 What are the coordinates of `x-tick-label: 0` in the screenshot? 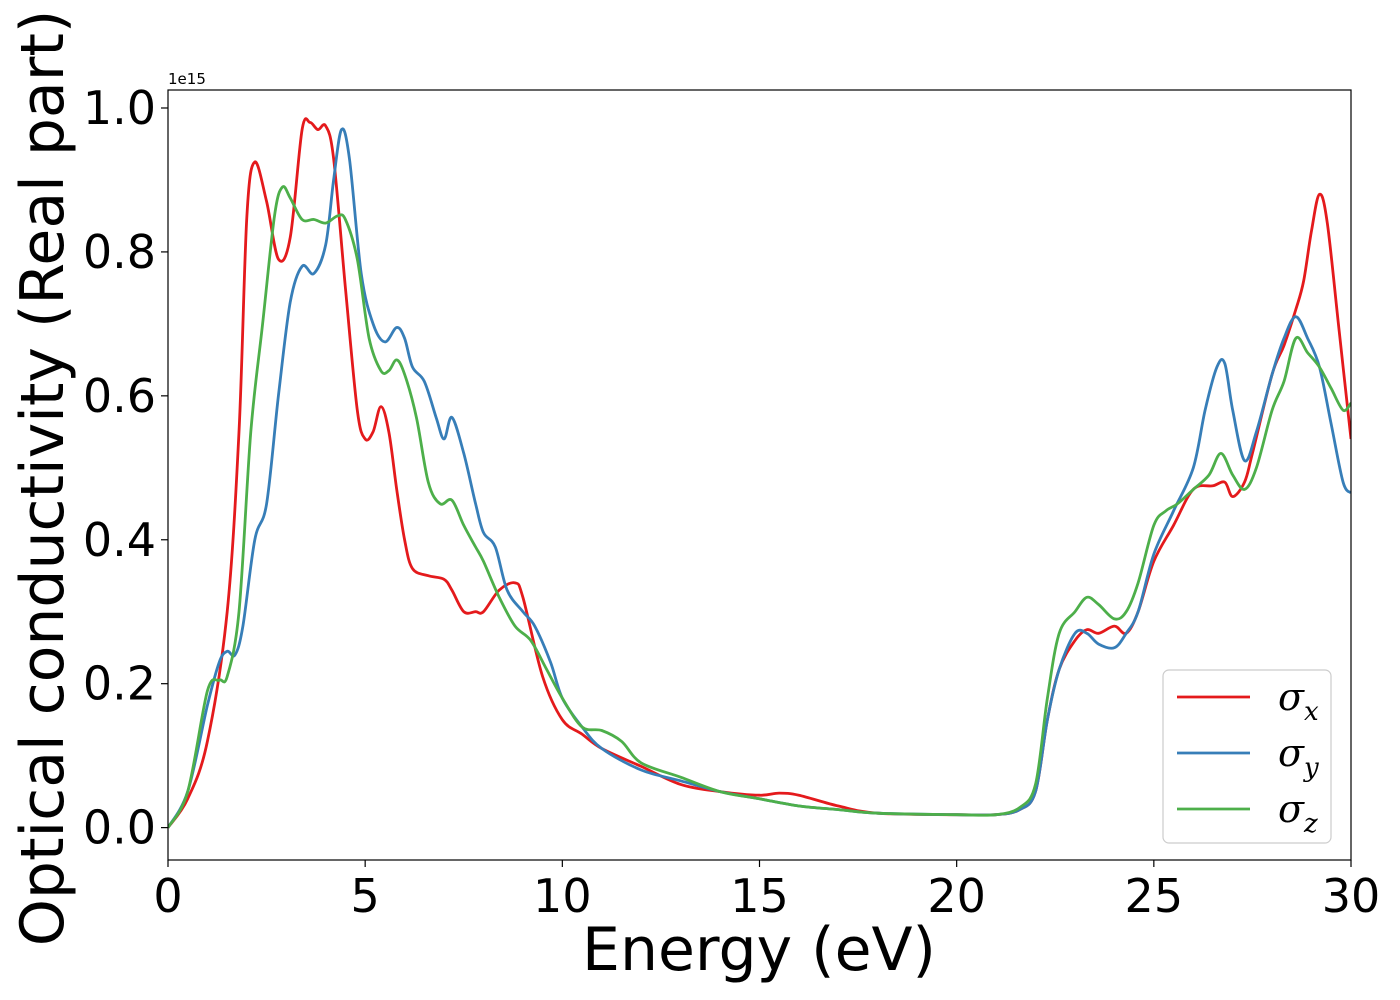 It's located at (167, 896).